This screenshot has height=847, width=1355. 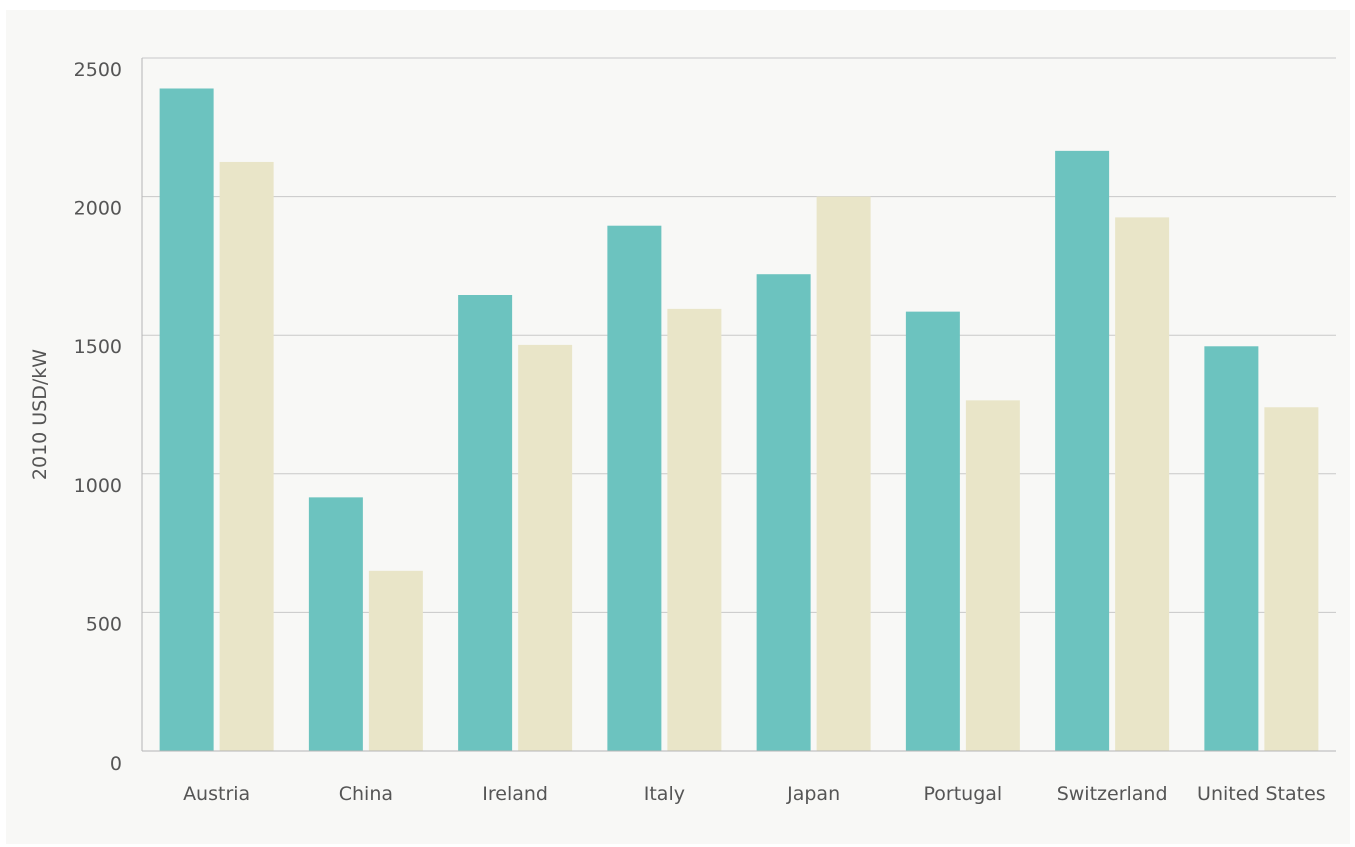 What do you see at coordinates (1261, 794) in the screenshot?
I see `x-tick-label: United States` at bounding box center [1261, 794].